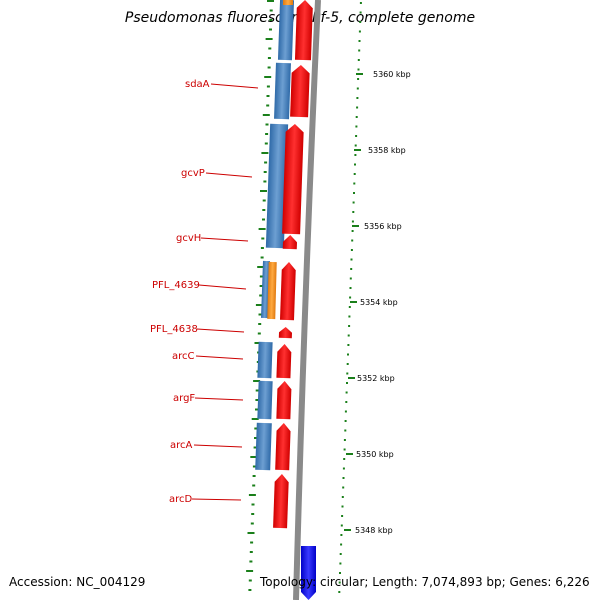  I want to click on accession-label: Accession: NC_004129, so click(77, 582).